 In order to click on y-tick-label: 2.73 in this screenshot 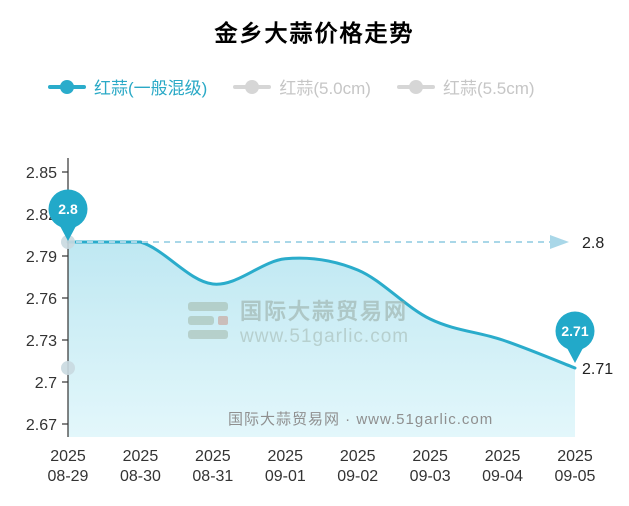, I will do `click(41, 341)`.